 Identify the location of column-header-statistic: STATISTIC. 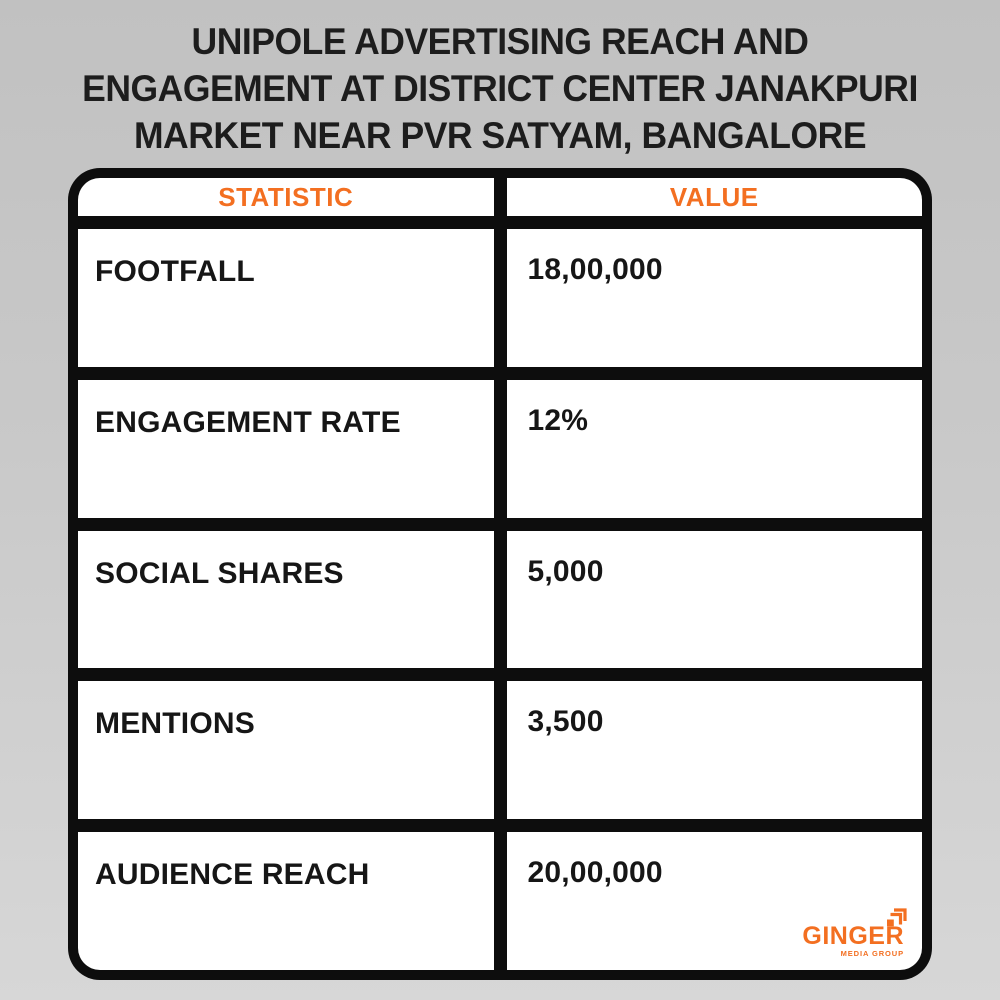
(286, 197).